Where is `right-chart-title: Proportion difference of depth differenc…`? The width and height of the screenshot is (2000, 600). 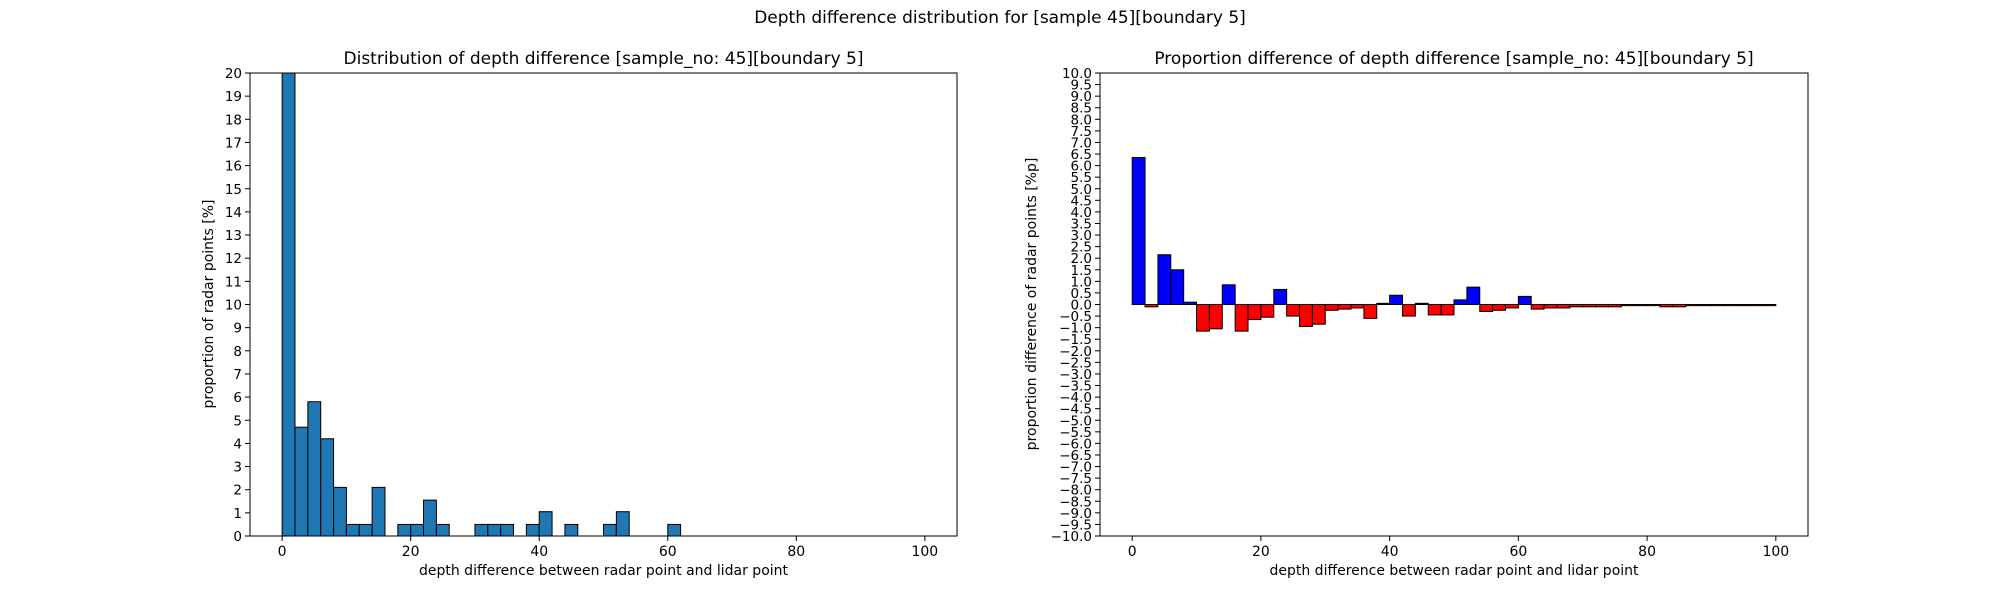
right-chart-title: Proportion difference of depth differenc… is located at coordinates (1453, 59).